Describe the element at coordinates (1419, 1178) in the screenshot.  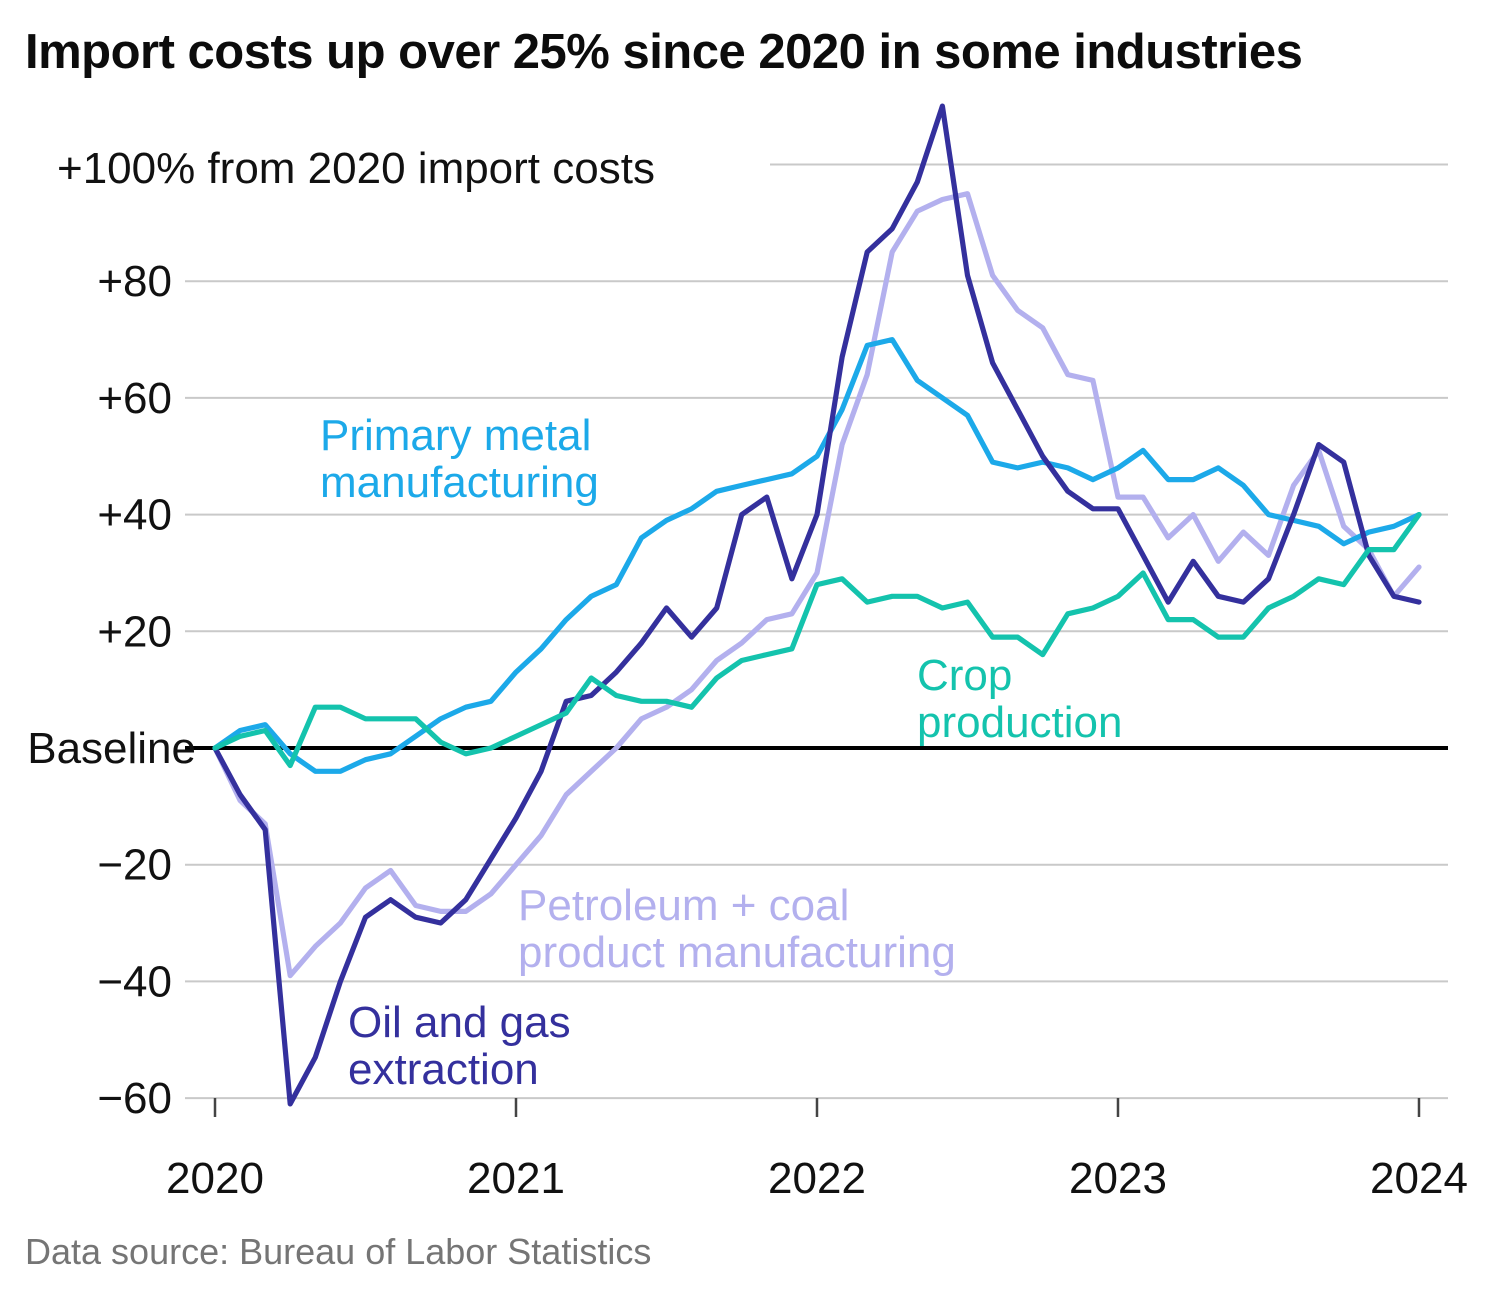
I see `x-tick-label-2024: 2024` at that location.